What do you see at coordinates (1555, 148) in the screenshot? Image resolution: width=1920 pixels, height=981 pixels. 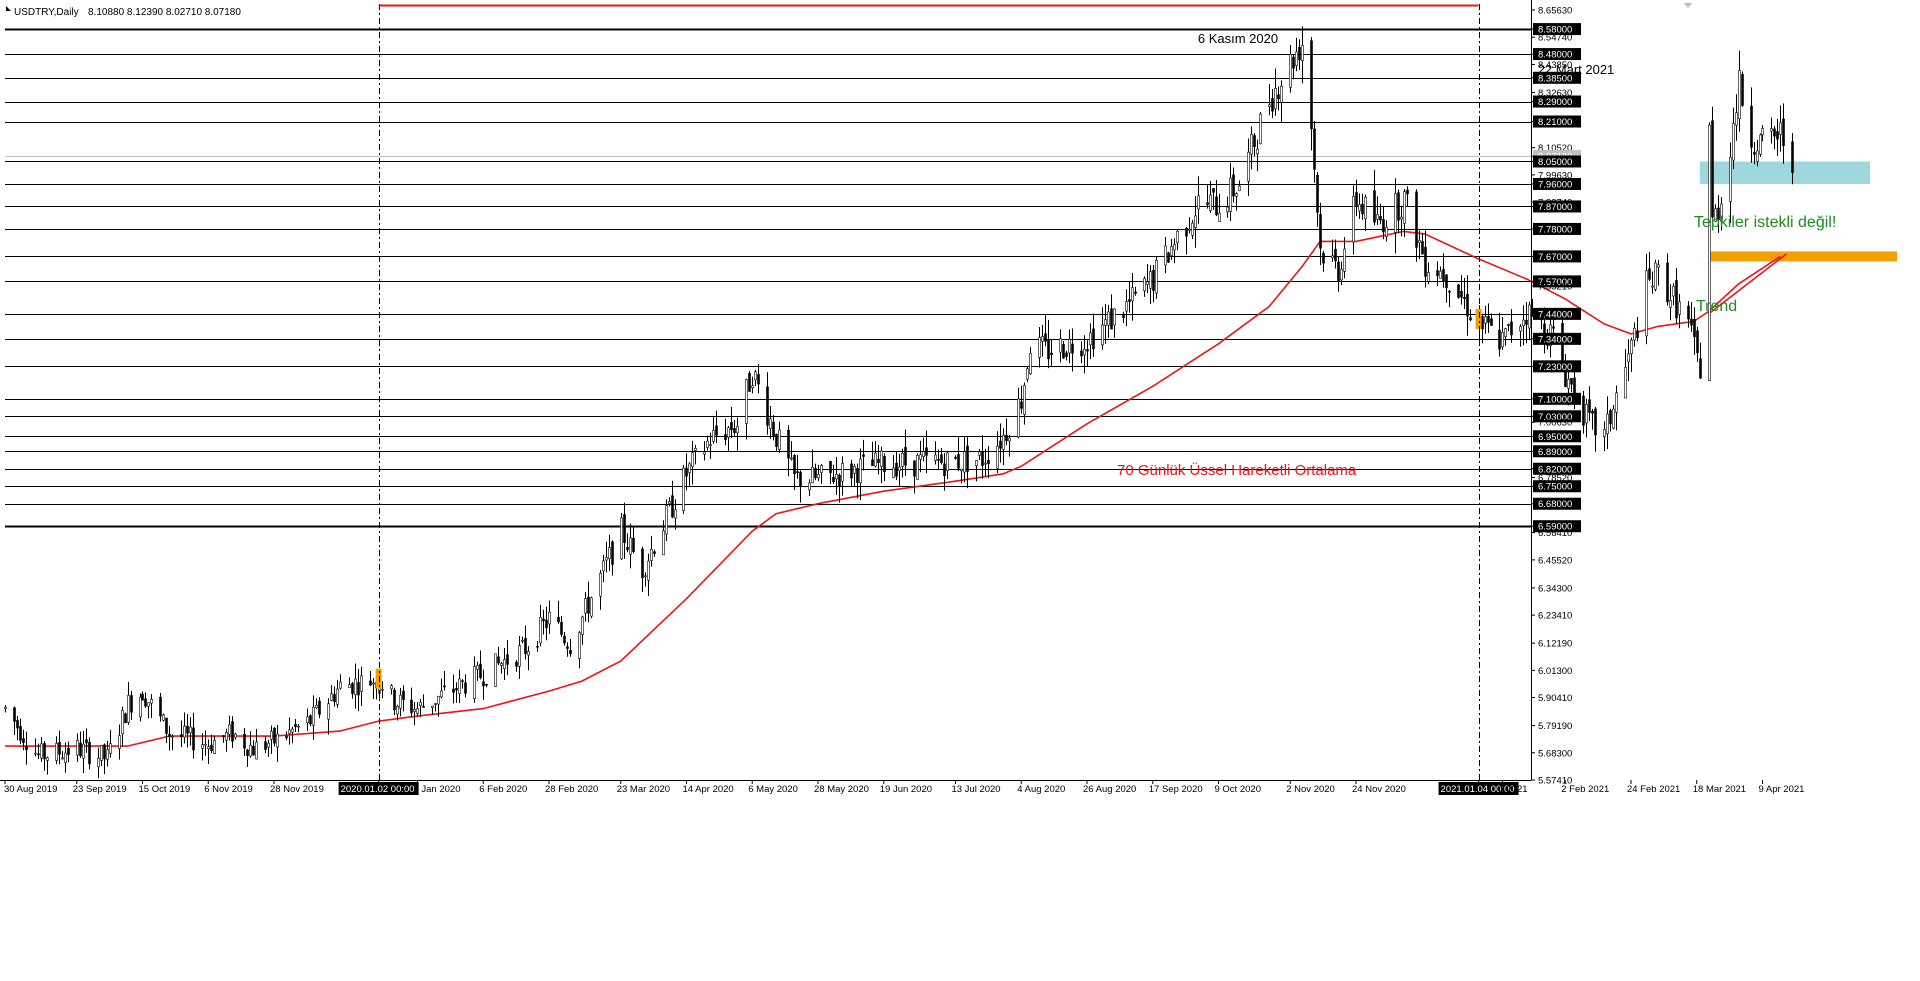 I see `y-tick-label: 8.10520` at bounding box center [1555, 148].